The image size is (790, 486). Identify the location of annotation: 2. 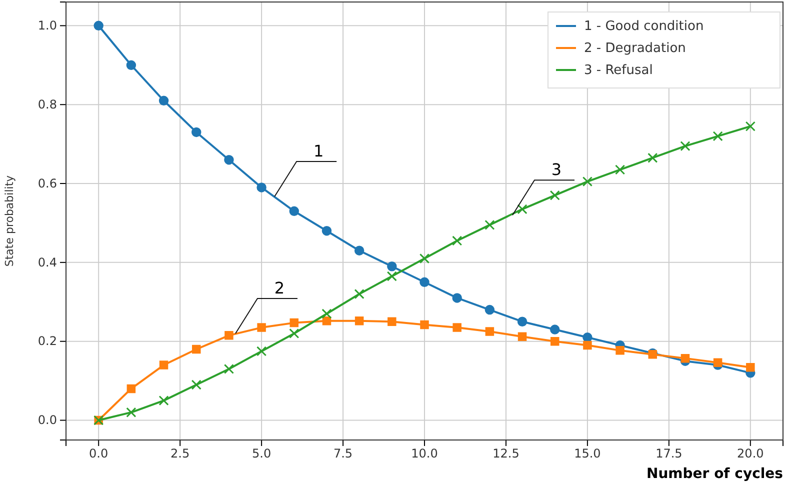
(279, 288).